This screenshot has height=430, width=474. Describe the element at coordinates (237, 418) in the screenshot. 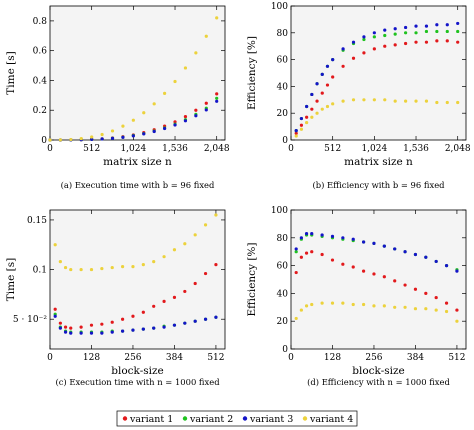

I see `legend-box` at that location.